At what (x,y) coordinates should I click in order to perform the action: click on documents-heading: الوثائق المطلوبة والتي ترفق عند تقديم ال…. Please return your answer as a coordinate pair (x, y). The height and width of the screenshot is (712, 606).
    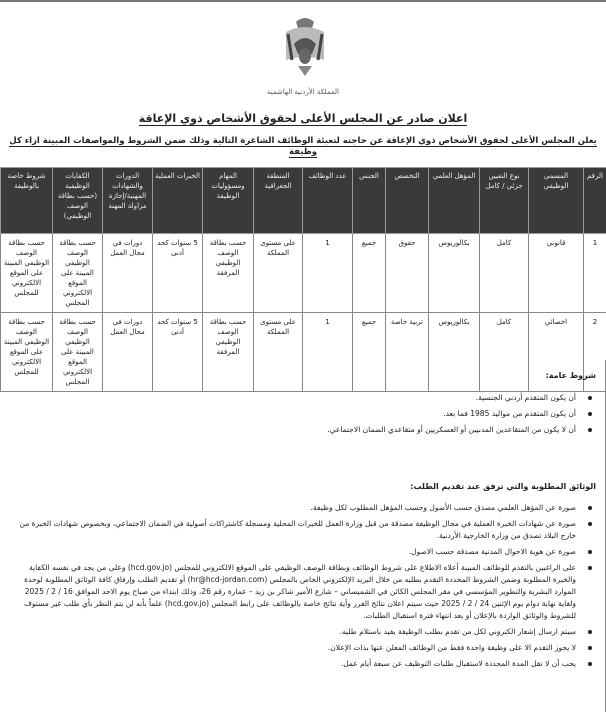
    Looking at the image, I should click on (503, 486).